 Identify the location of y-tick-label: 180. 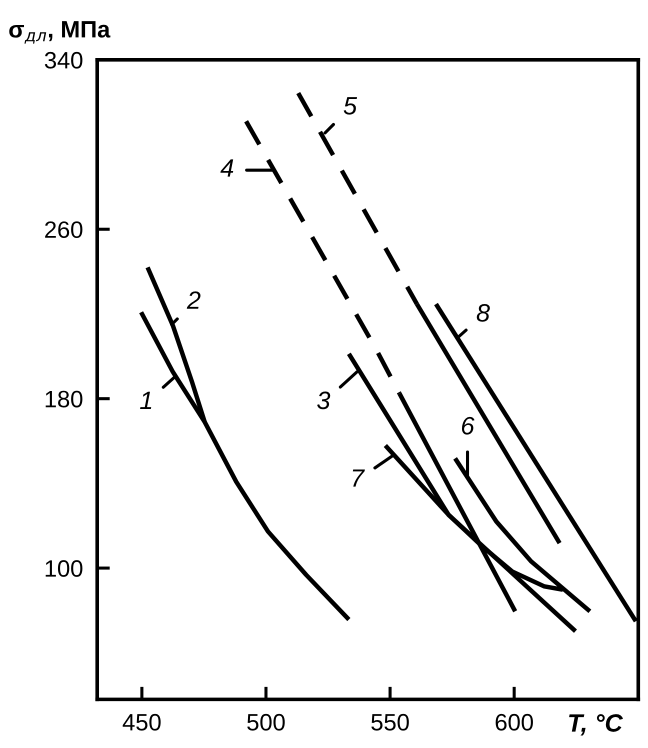
(64, 399).